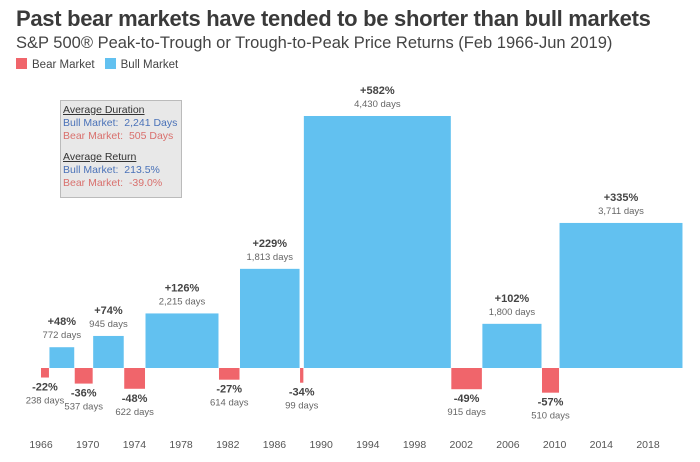 Image resolution: width=700 pixels, height=462 pixels. I want to click on x-tick-label: 1990, so click(321, 445).